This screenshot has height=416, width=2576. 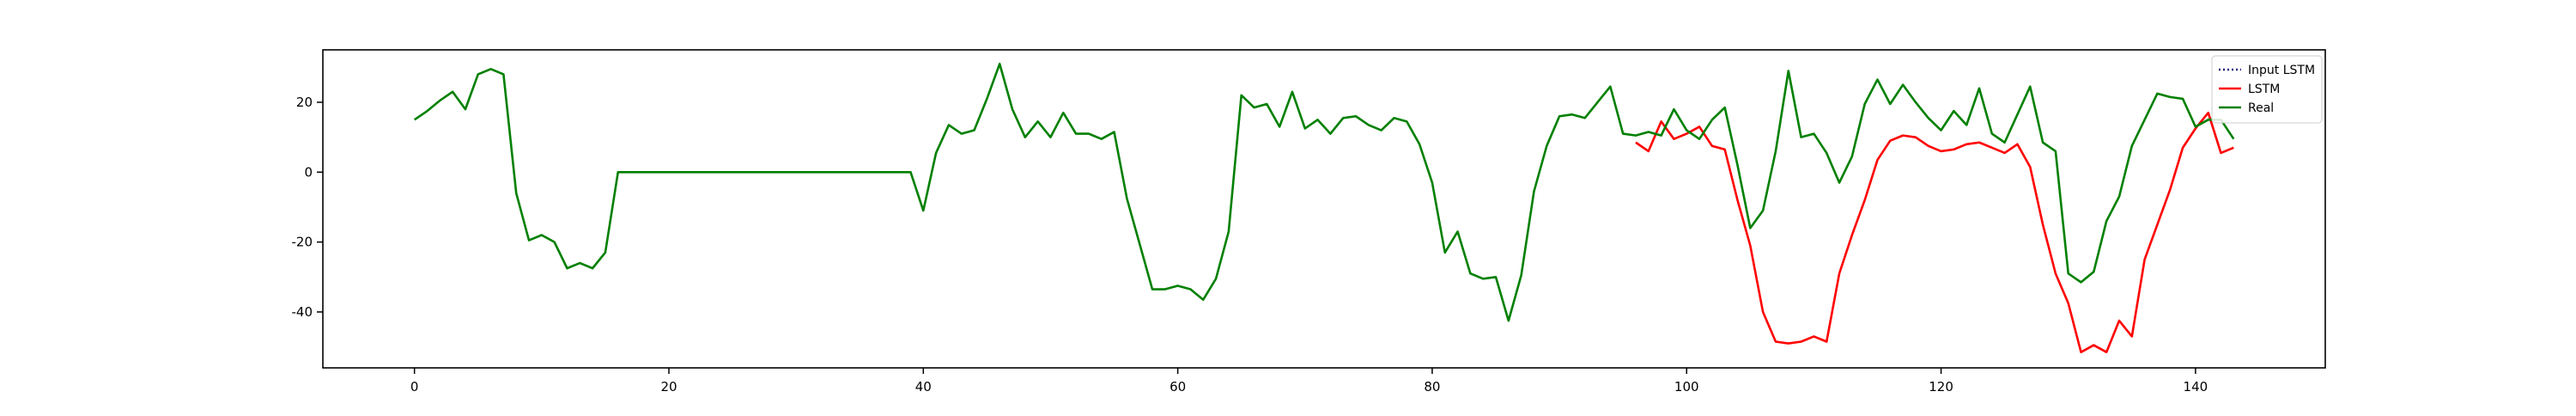 What do you see at coordinates (1432, 387) in the screenshot?
I see `x-tick-label: 80` at bounding box center [1432, 387].